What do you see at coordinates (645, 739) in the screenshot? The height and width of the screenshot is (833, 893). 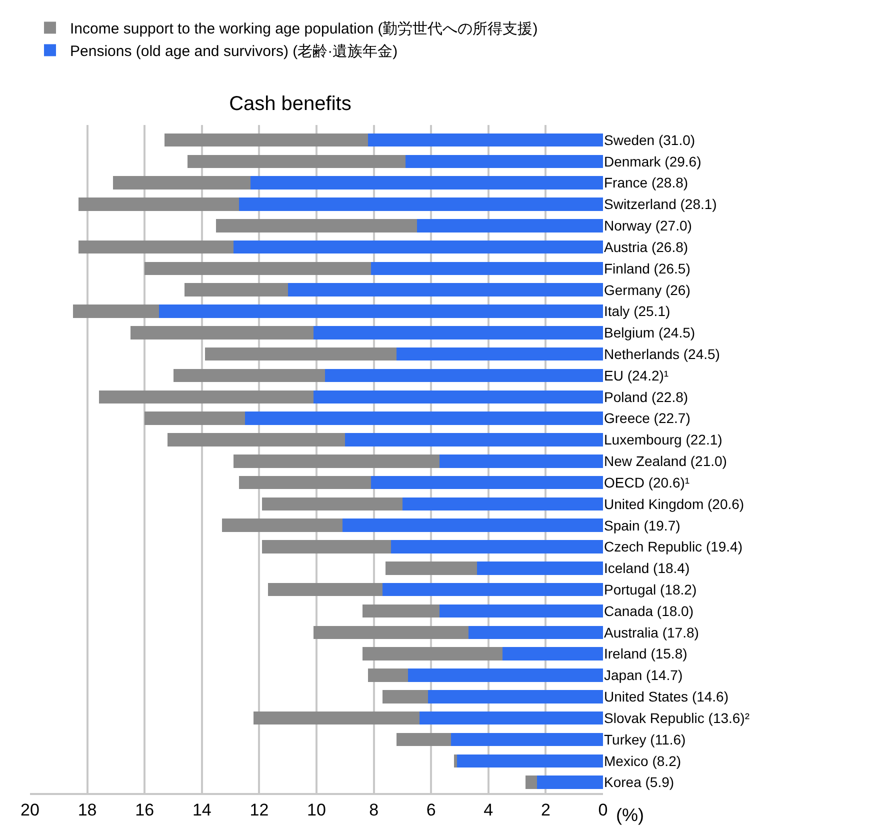 I see `y-tick-label: Turkey (11.6)` at bounding box center [645, 739].